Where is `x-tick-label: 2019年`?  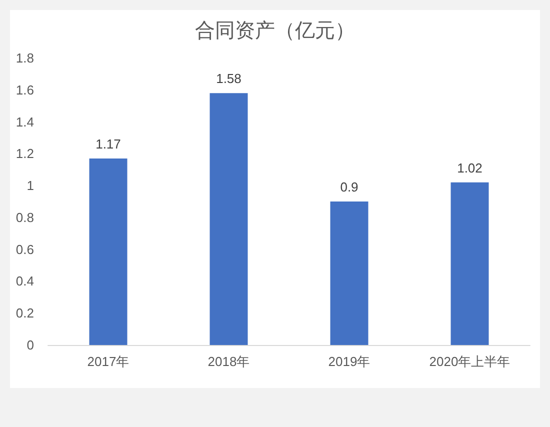
x-tick-label: 2019年 is located at coordinates (349, 361).